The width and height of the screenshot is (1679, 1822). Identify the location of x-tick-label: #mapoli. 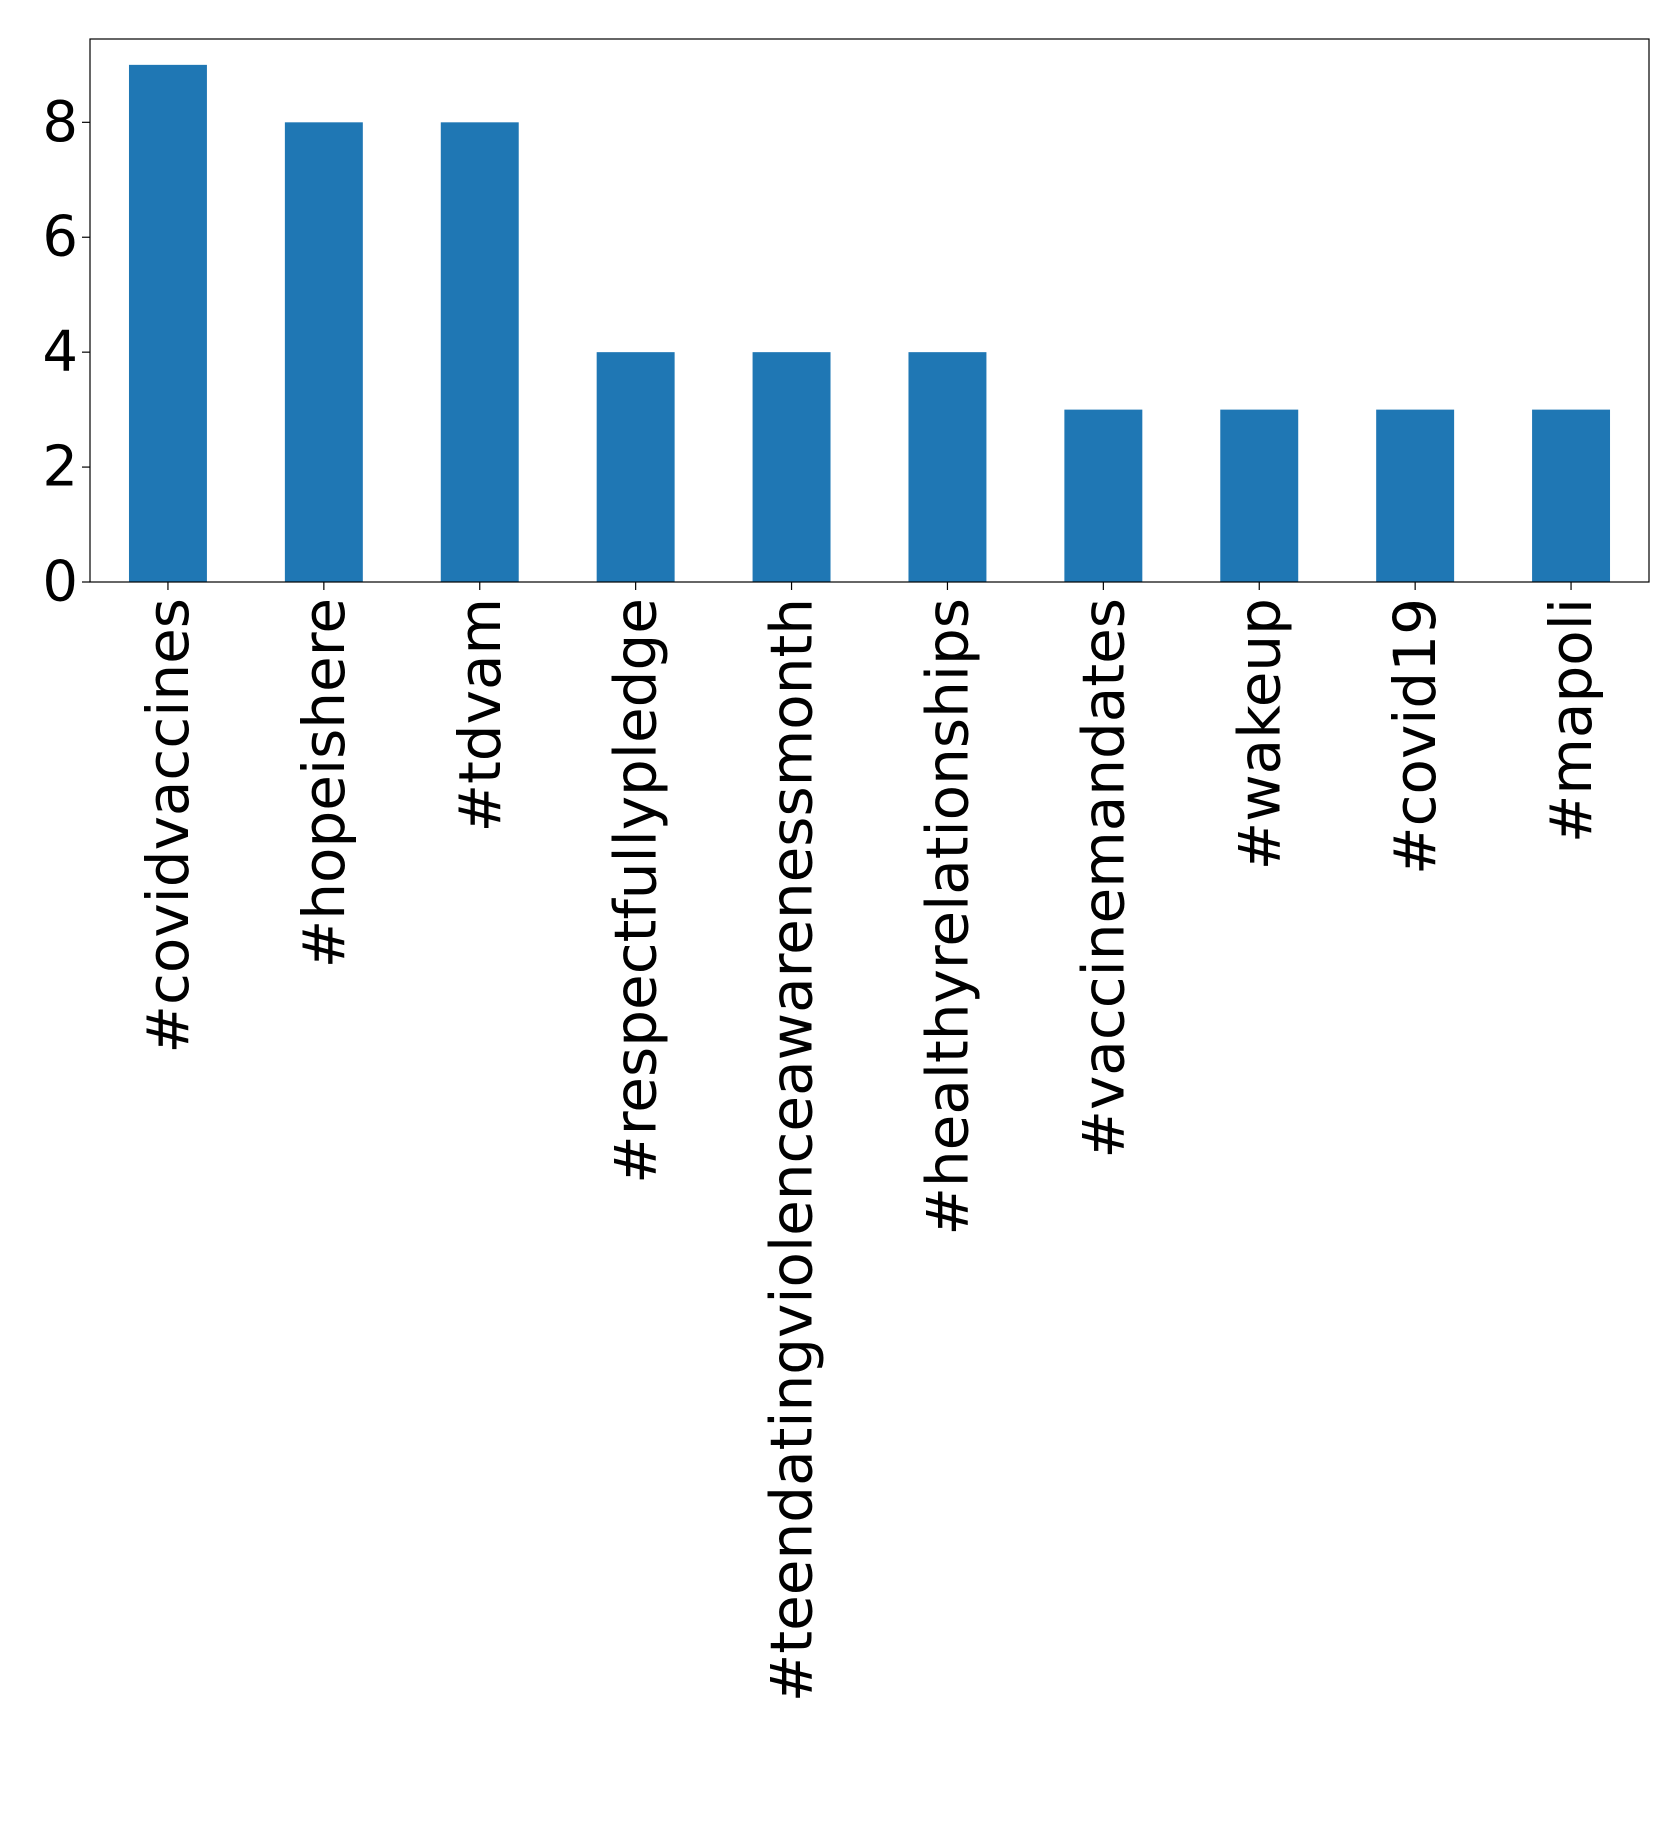
(1571, 720).